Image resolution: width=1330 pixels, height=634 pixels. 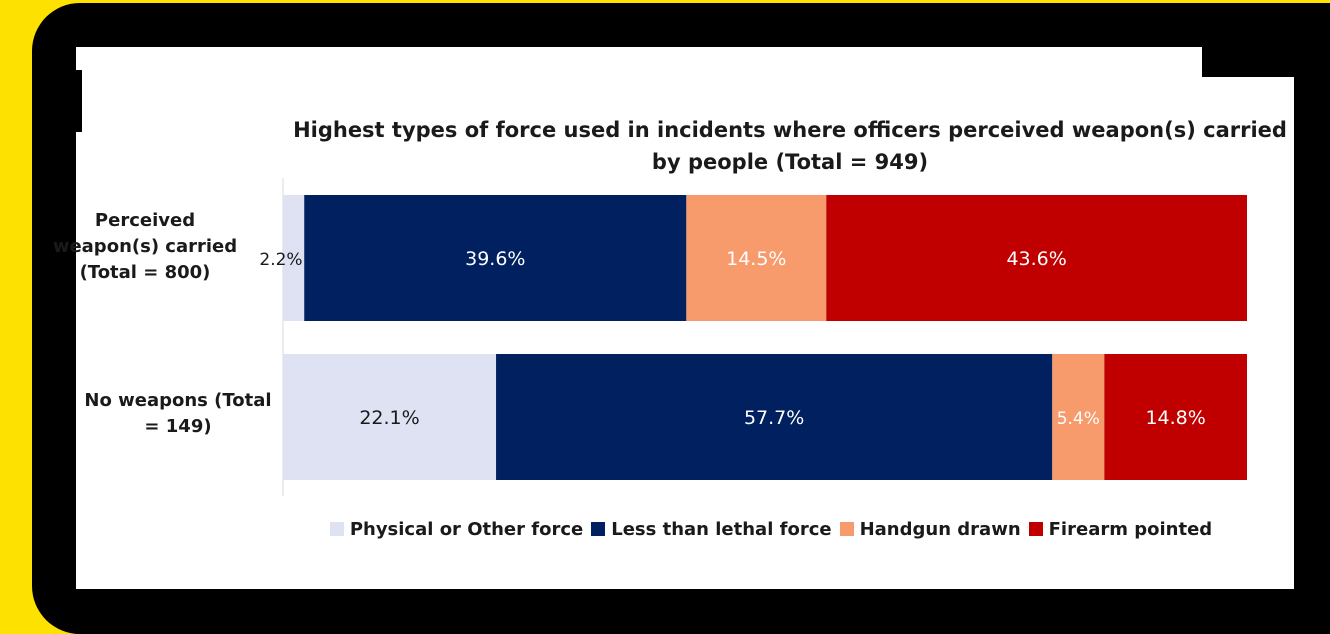 What do you see at coordinates (466, 529) in the screenshot?
I see `legend-label: Physical or Other force` at bounding box center [466, 529].